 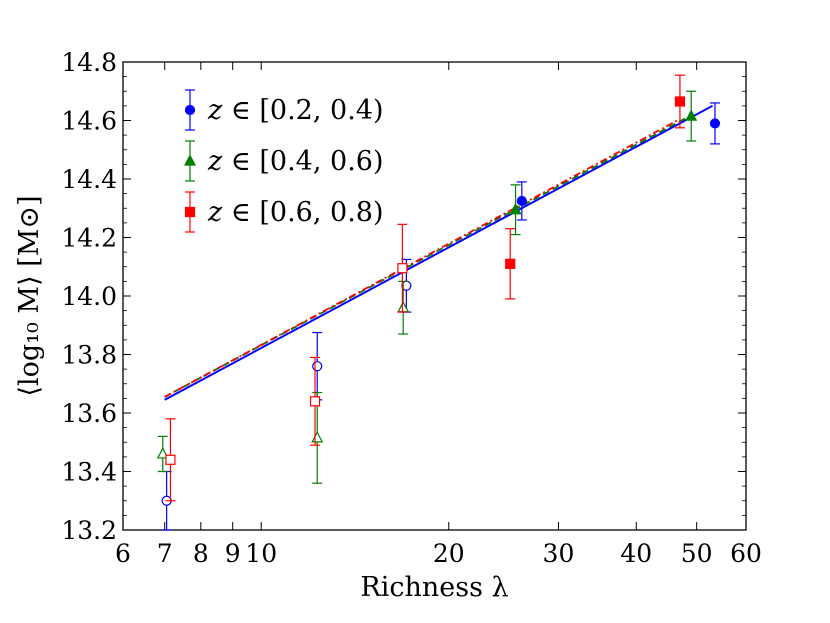 What do you see at coordinates (89, 355) in the screenshot?
I see `y-tick-label: 13.8` at bounding box center [89, 355].